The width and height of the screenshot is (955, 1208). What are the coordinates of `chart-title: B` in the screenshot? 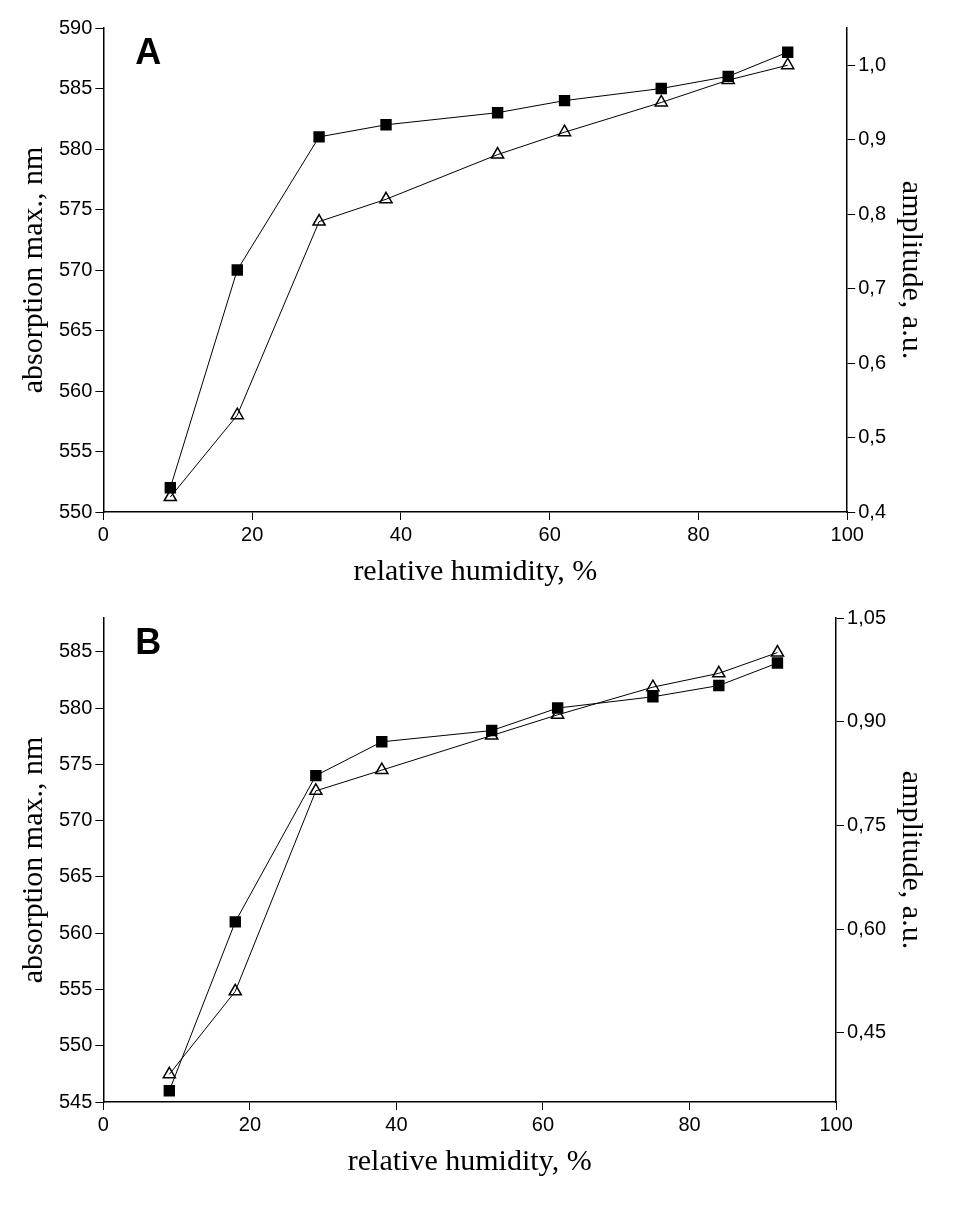 It's located at (148, 641).